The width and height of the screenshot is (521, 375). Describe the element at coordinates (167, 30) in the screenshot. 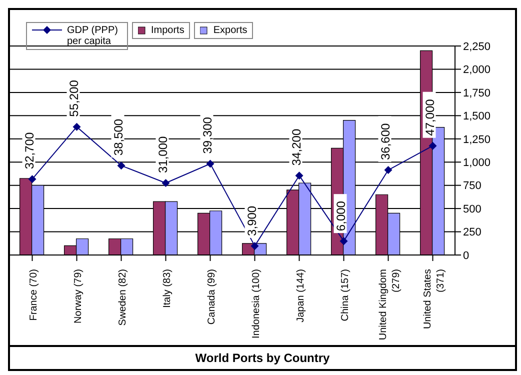

I see `legend-label: Imports` at that location.